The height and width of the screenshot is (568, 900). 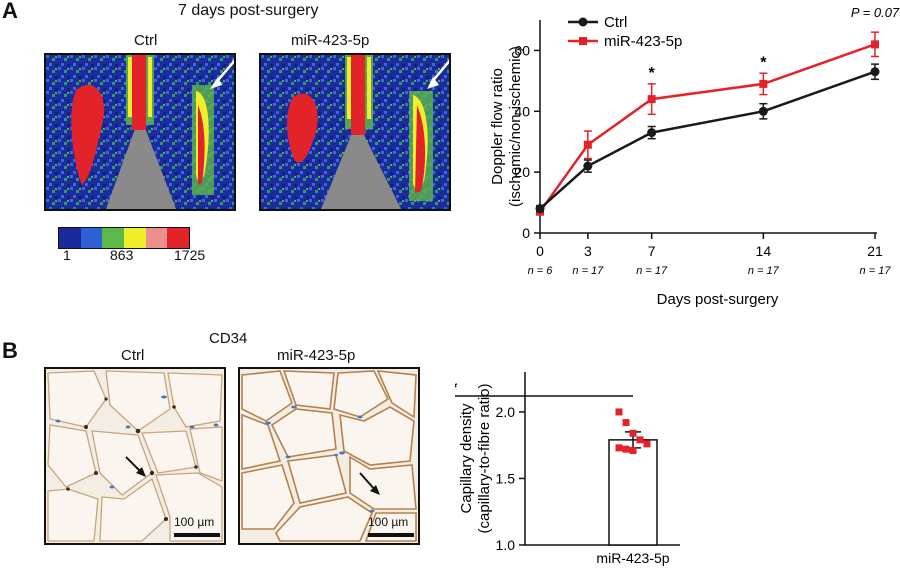 What do you see at coordinates (540, 251) in the screenshot?
I see `x-tick-label: 0` at bounding box center [540, 251].